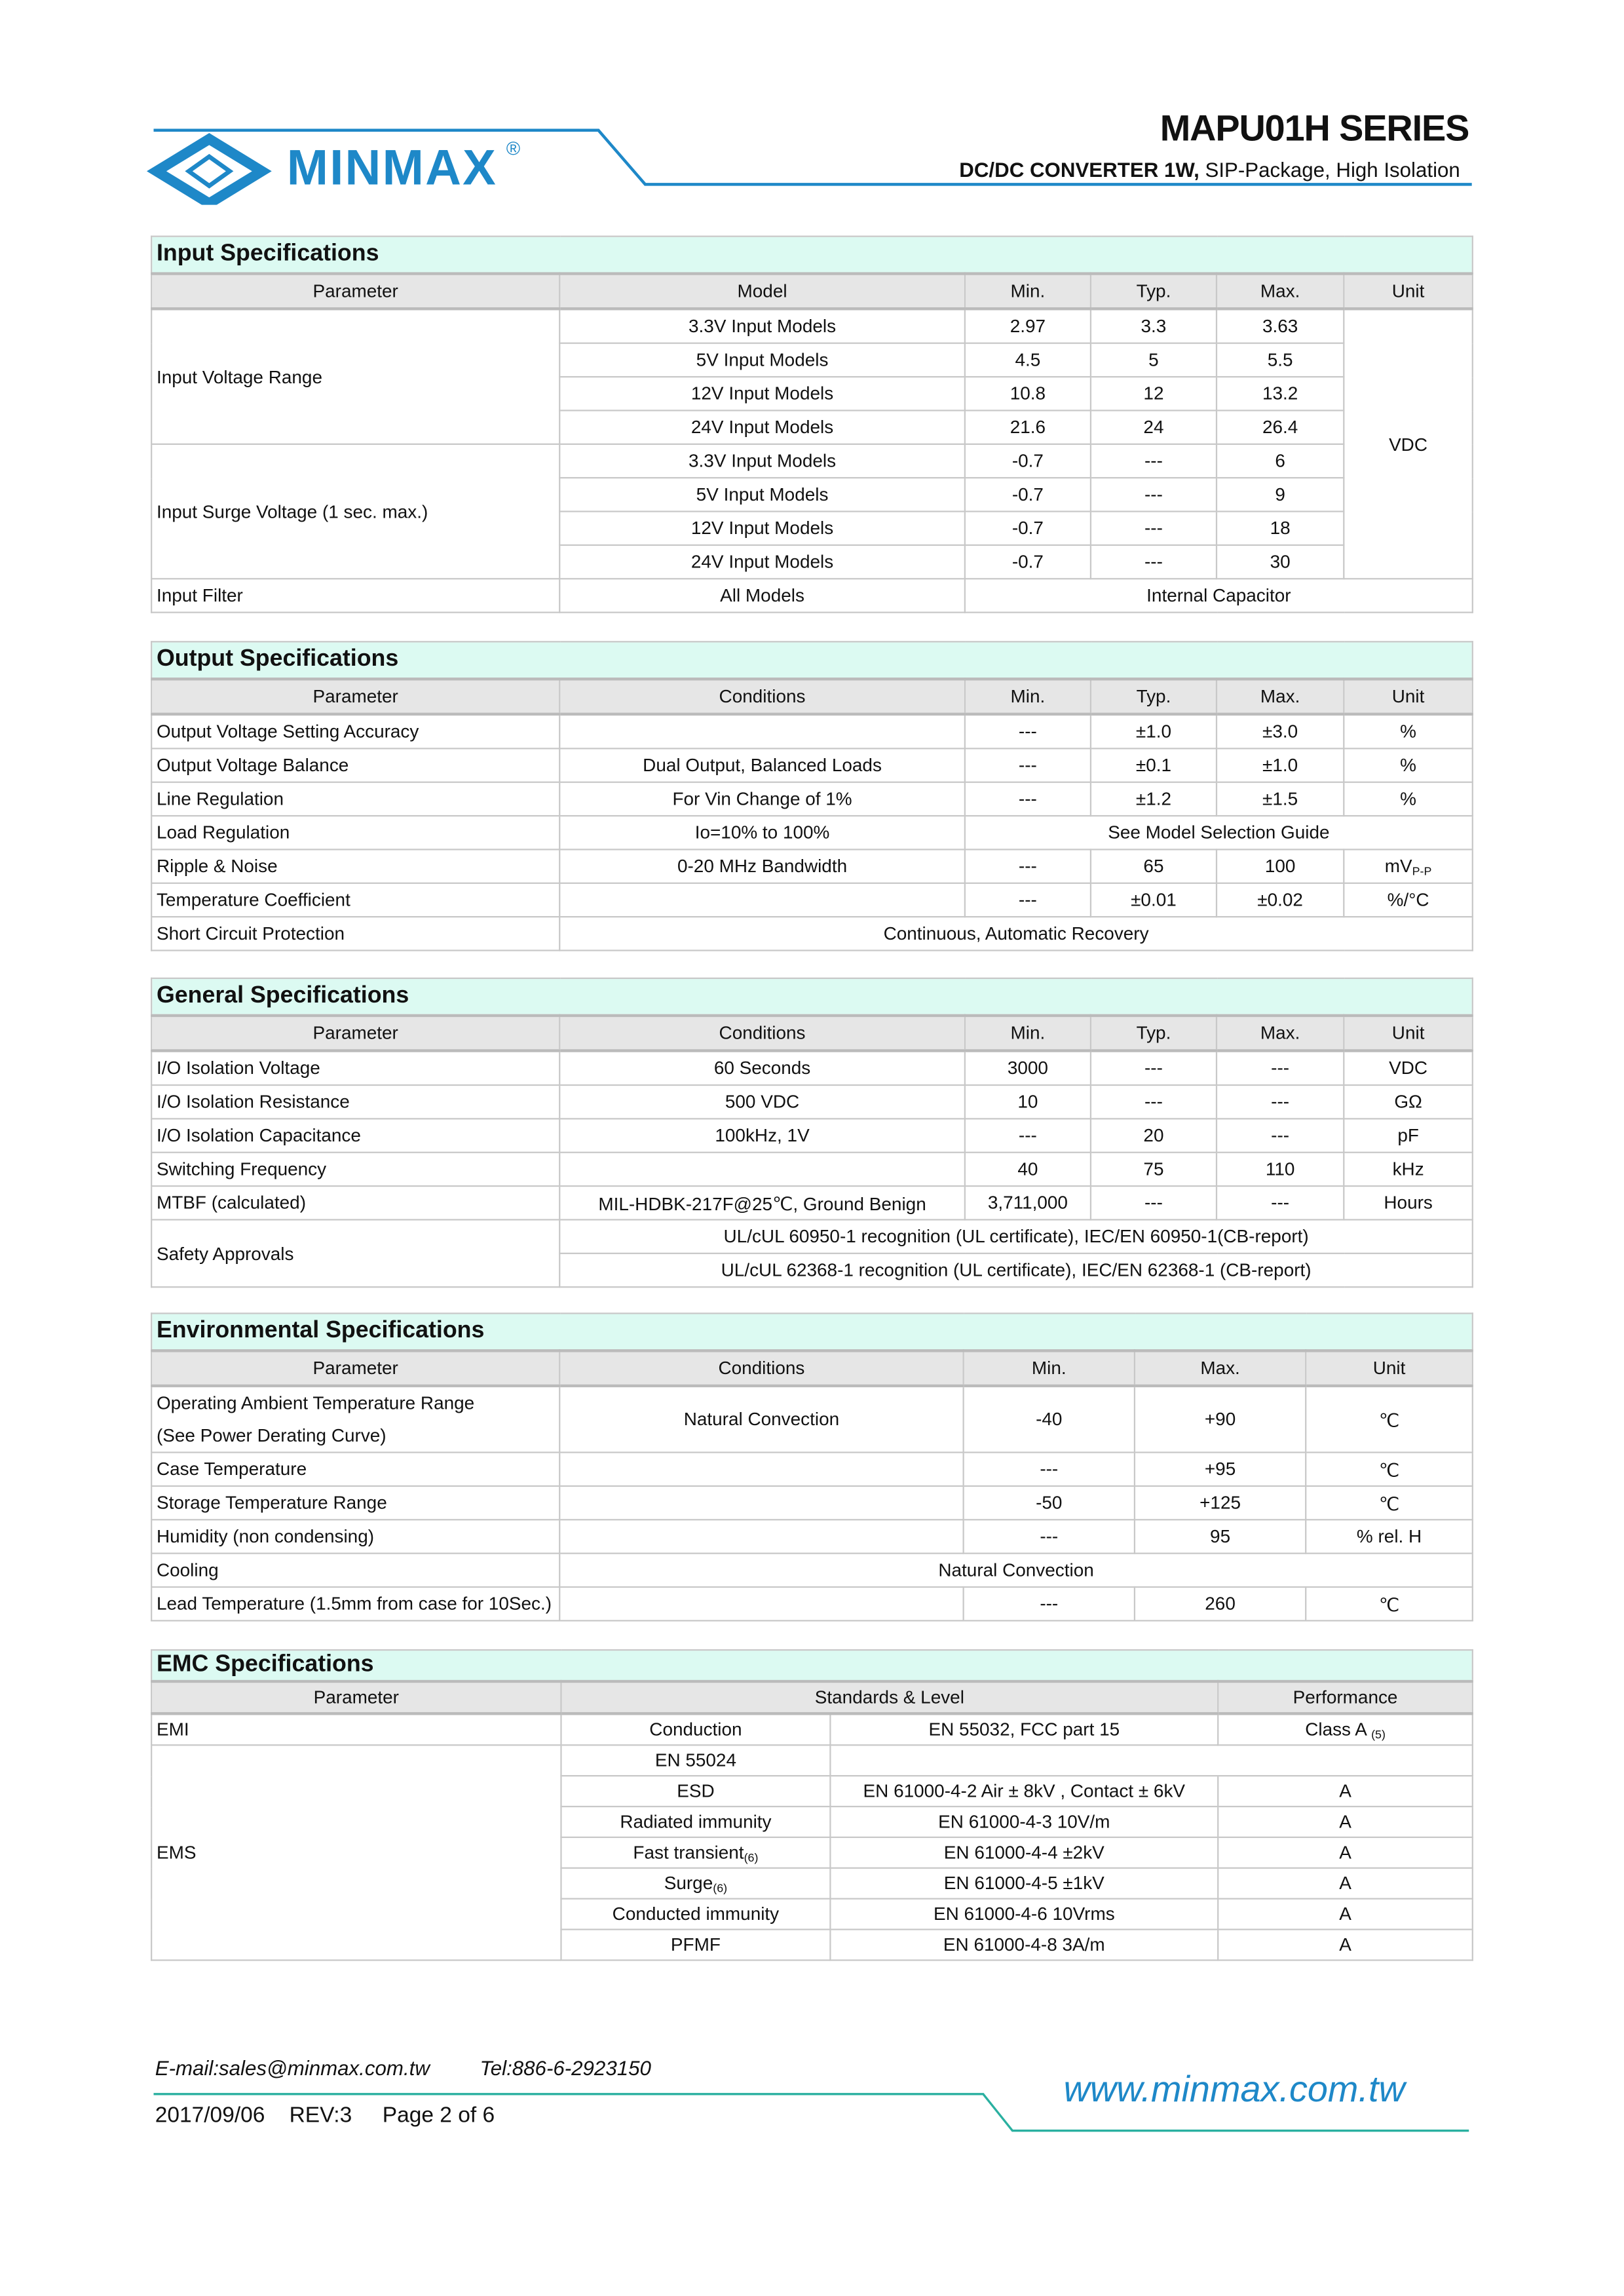 This screenshot has height=2296, width=1624. I want to click on parameter-label: Input Surge Voltage (1 sec. max.), so click(356, 511).